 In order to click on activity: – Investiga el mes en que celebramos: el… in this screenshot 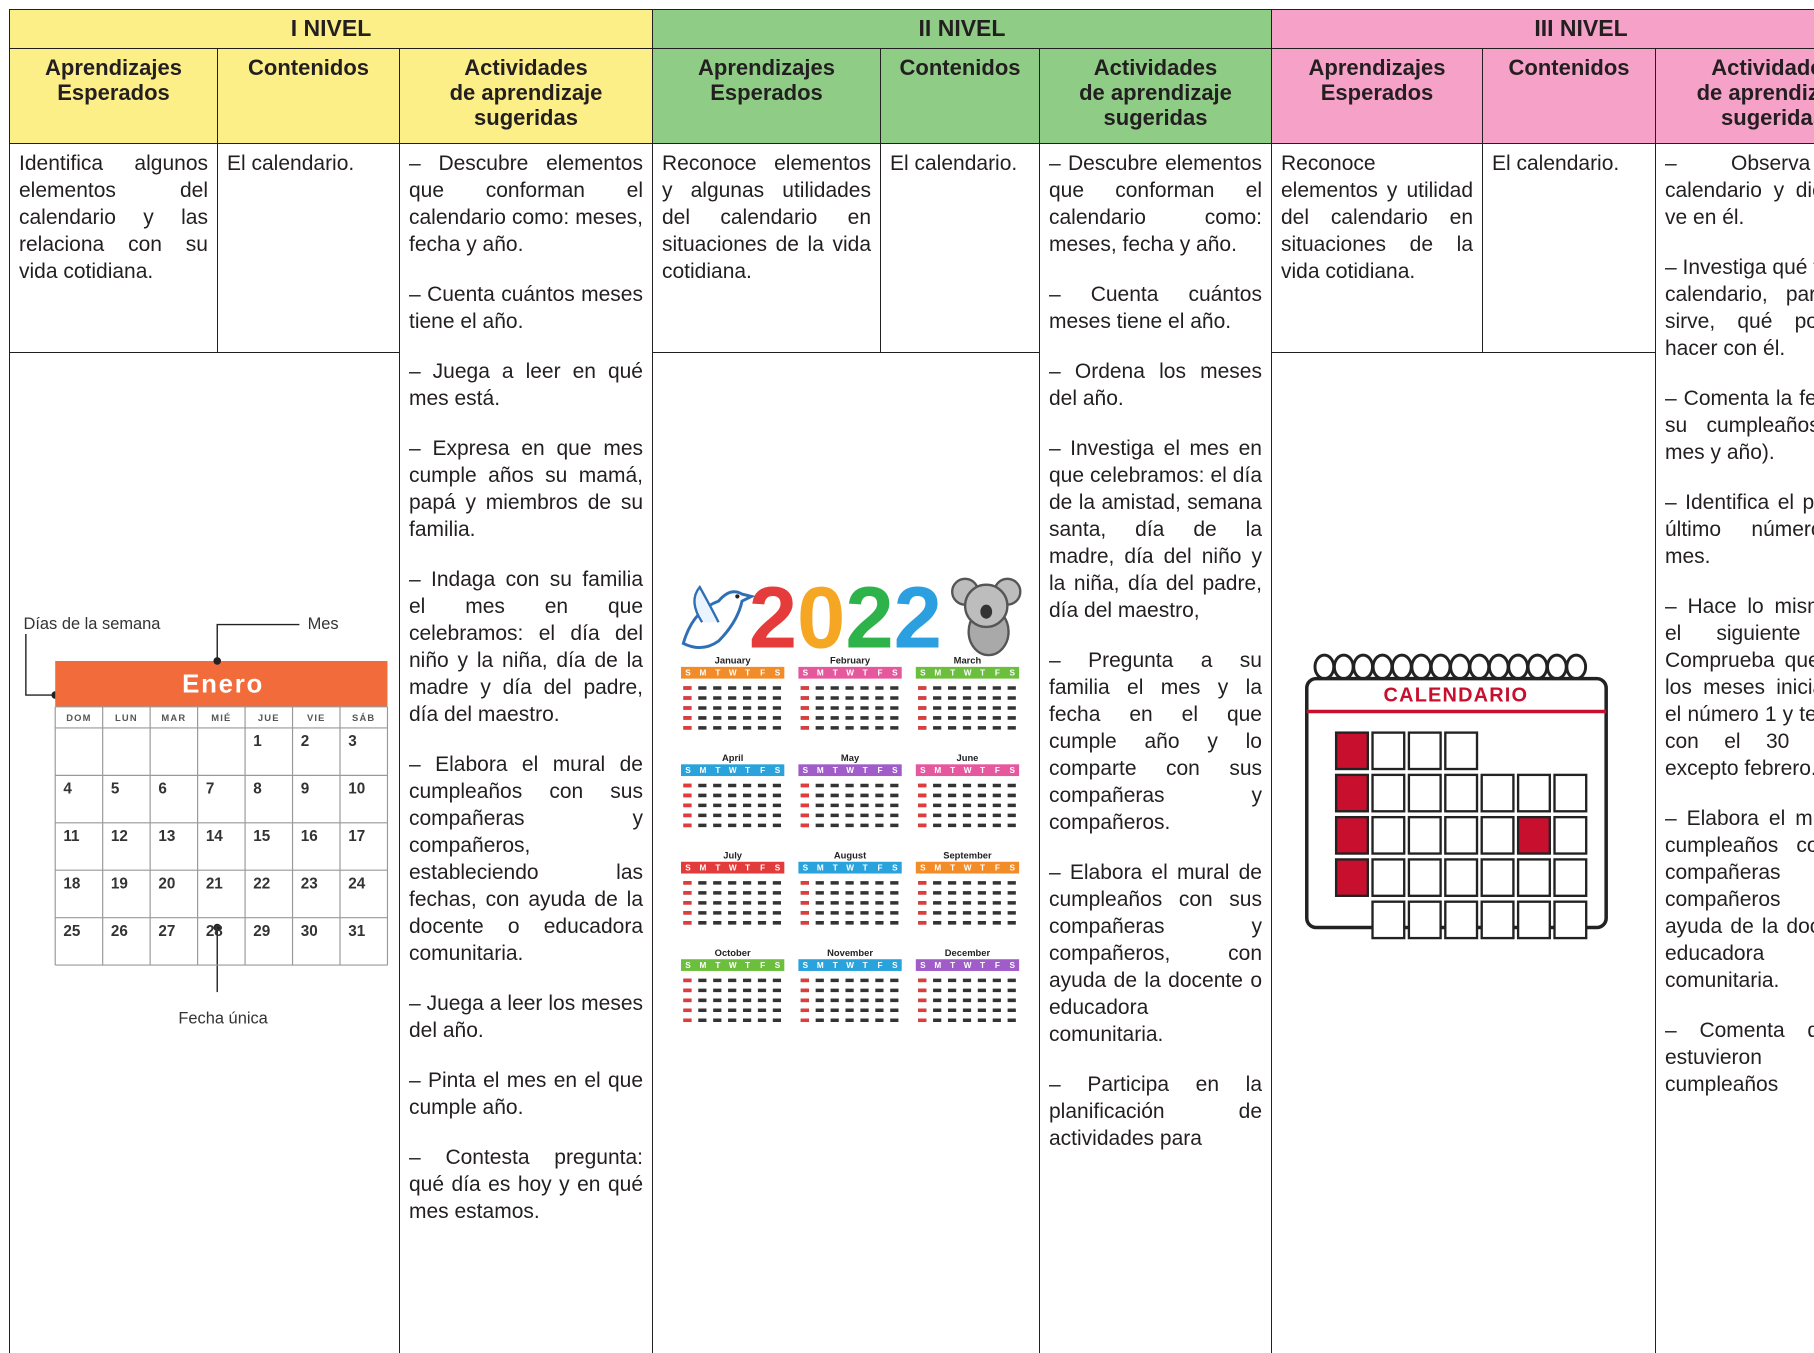, I will do `click(1155, 529)`.